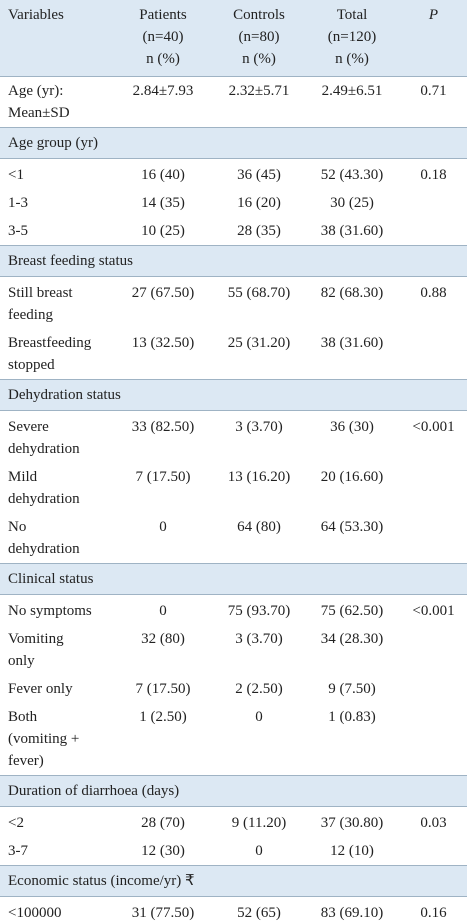  What do you see at coordinates (352, 293) in the screenshot?
I see `cell: 82 (68.30)` at bounding box center [352, 293].